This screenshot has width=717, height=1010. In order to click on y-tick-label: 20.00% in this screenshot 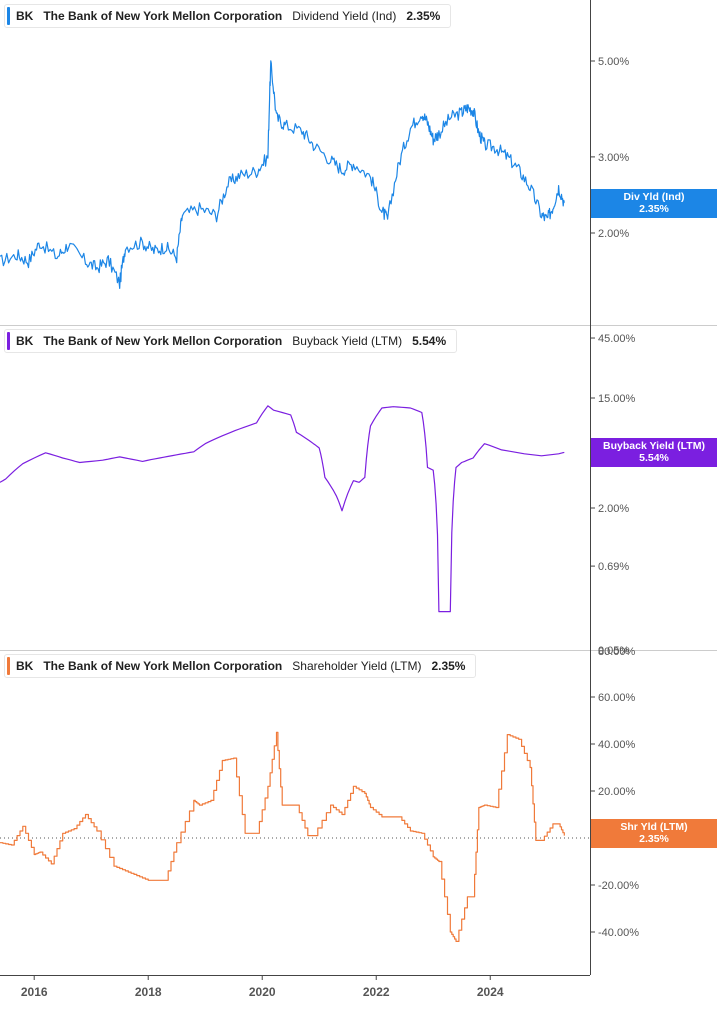, I will do `click(617, 792)`.